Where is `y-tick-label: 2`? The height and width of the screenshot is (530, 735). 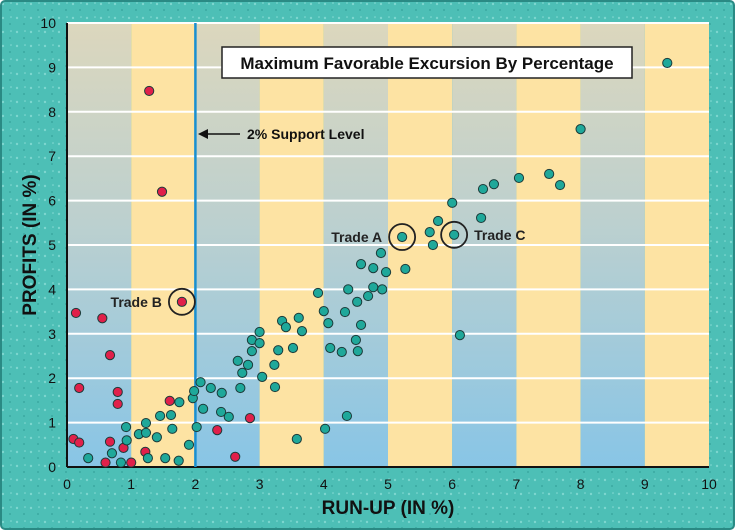
y-tick-label: 2 is located at coordinates (52, 378).